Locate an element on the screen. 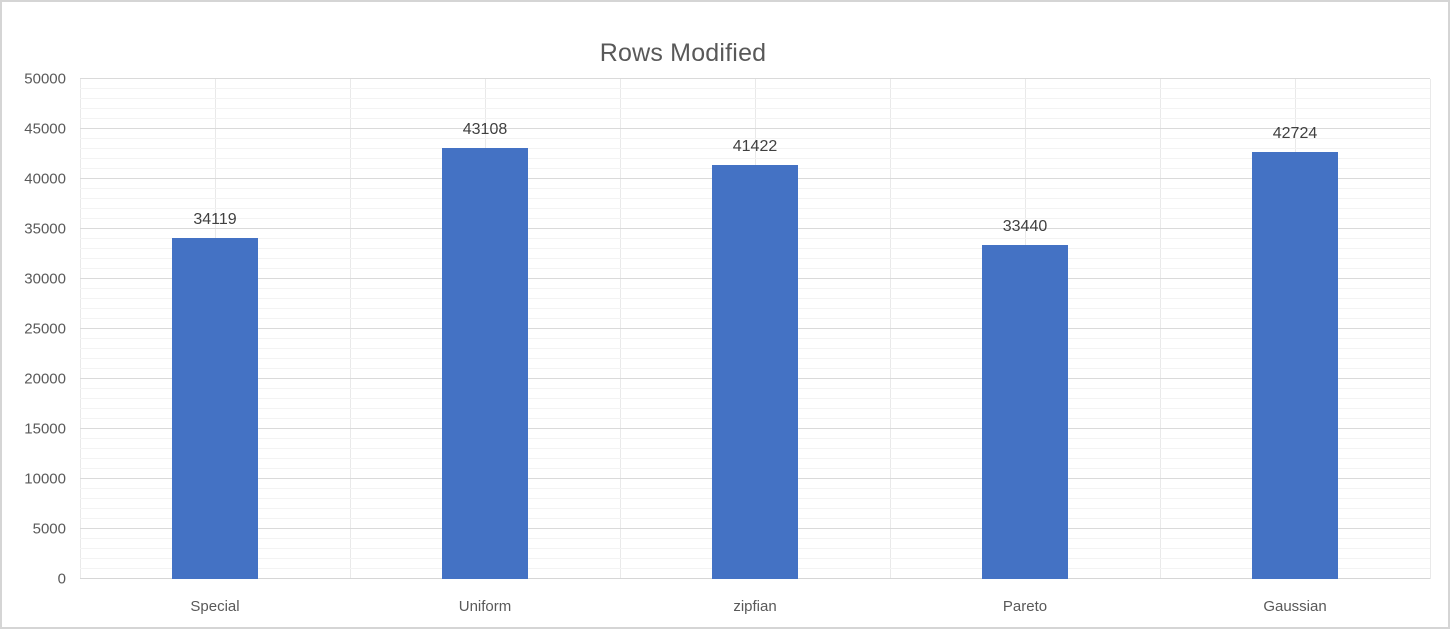 The width and height of the screenshot is (1450, 629). x-axis-label-special: Special is located at coordinates (215, 606).